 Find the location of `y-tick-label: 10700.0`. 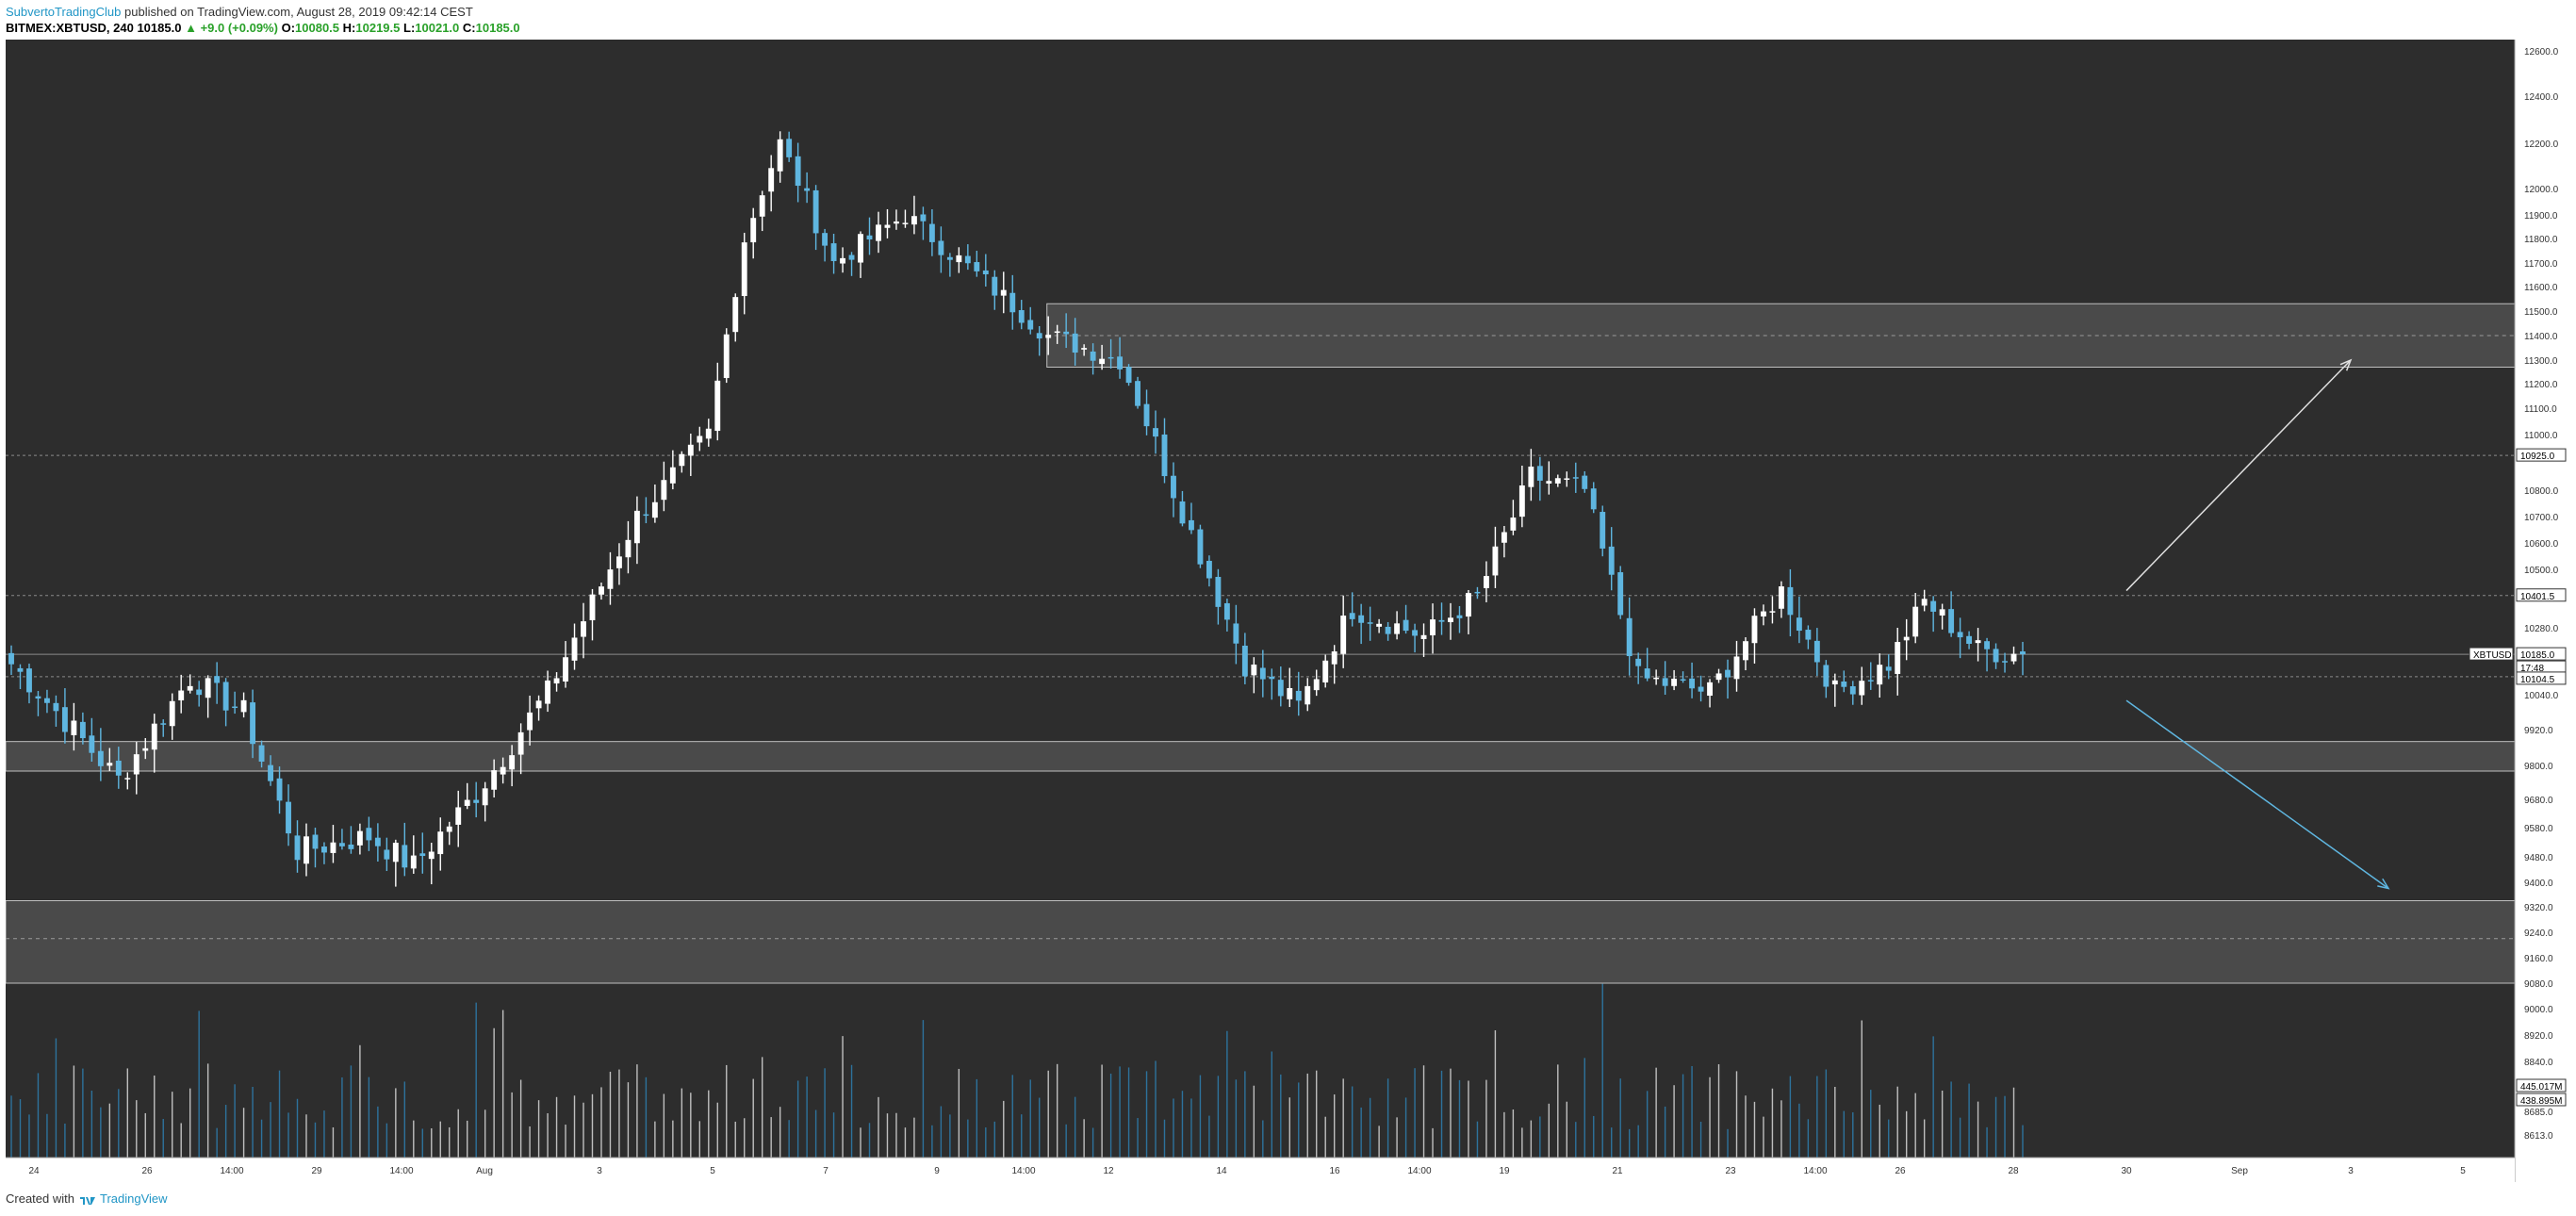

y-tick-label: 10700.0 is located at coordinates (2541, 518).